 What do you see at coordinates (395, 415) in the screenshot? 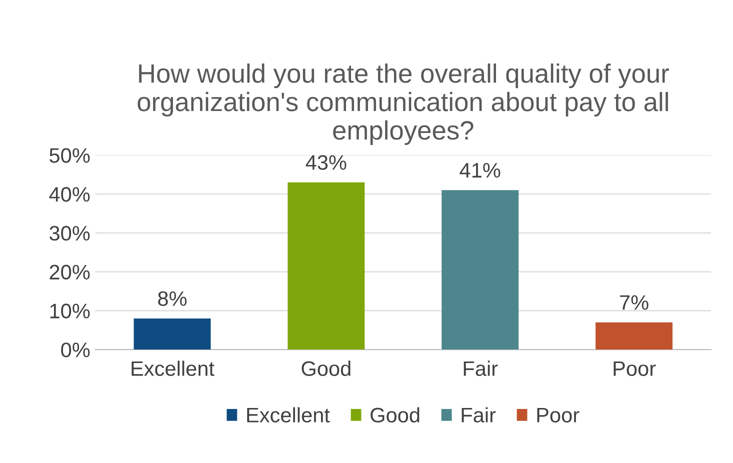
I see `legend-label: Good` at bounding box center [395, 415].